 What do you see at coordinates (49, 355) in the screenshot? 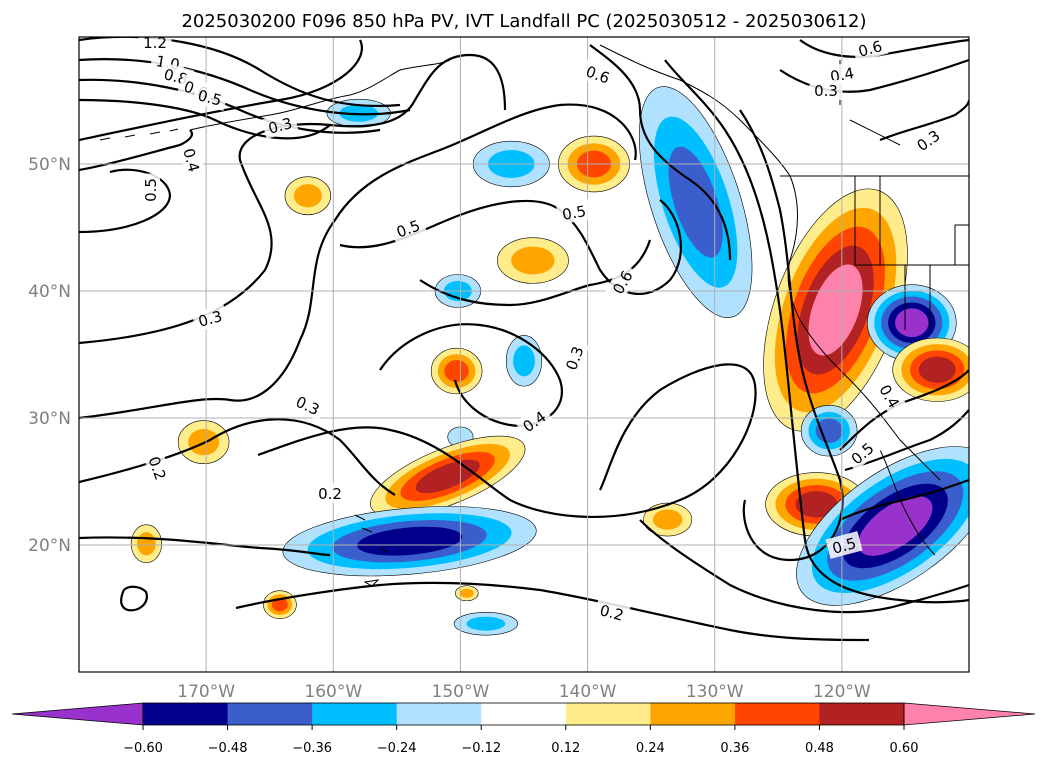
I see `latitude-tick-labels: 50°N 40°N 30°N 20°N` at bounding box center [49, 355].